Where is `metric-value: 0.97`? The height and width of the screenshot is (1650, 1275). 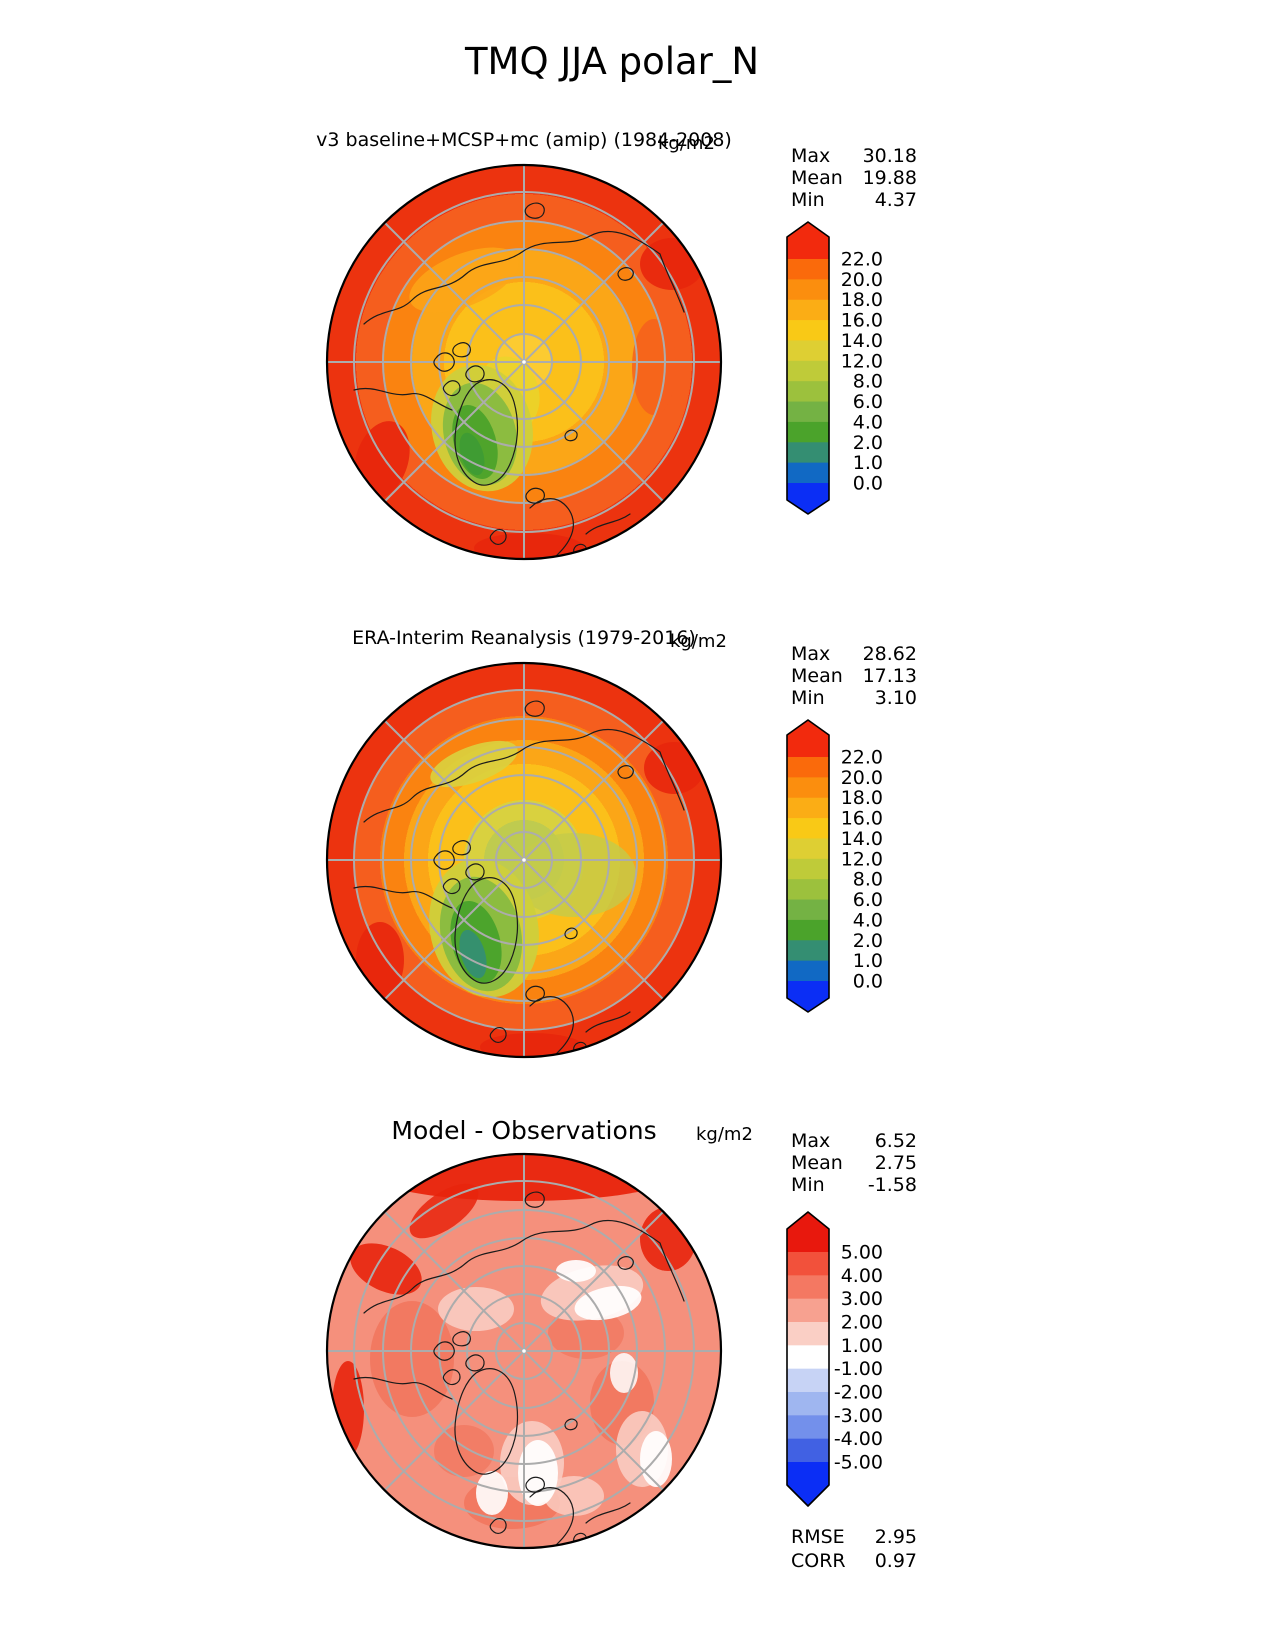 metric-value: 0.97 is located at coordinates (895, 1561).